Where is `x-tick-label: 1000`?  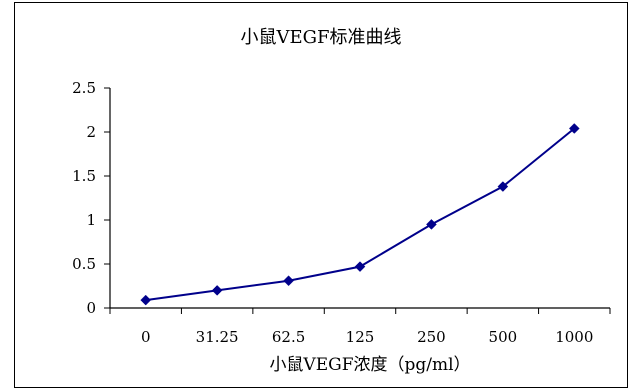
x-tick-label: 1000 is located at coordinates (574, 337).